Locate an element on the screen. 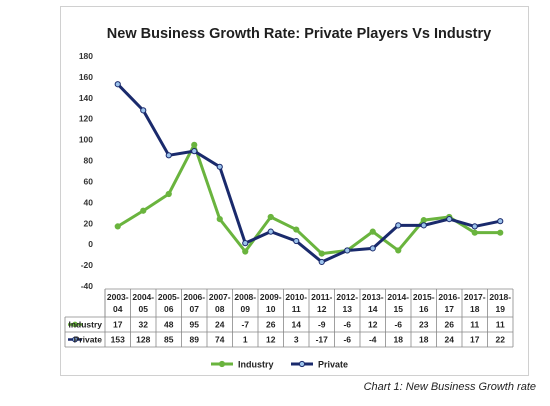  x-tick-label-line1-6: 2009- is located at coordinates (271, 297).